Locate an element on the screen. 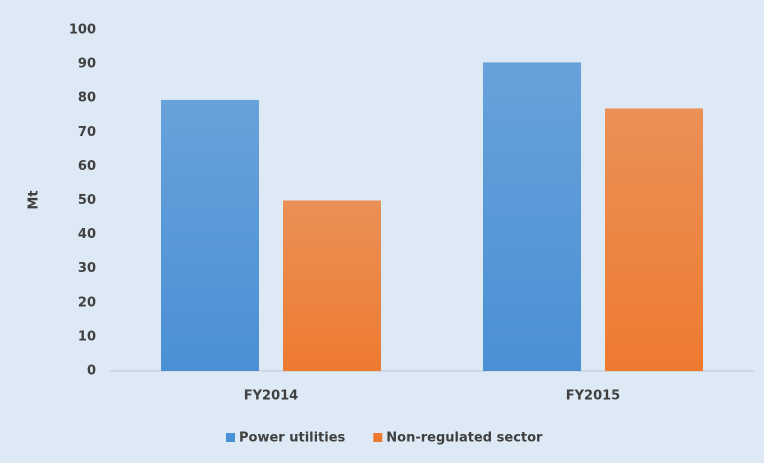  legend-label: Power utilities is located at coordinates (292, 438).